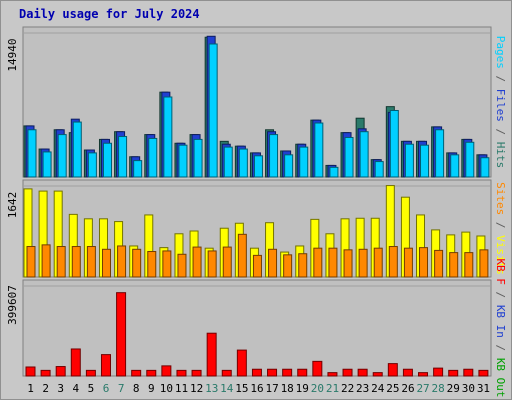 The image size is (512, 400). I want to click on middle-legend-part-2: Visits, so click(500, 255).